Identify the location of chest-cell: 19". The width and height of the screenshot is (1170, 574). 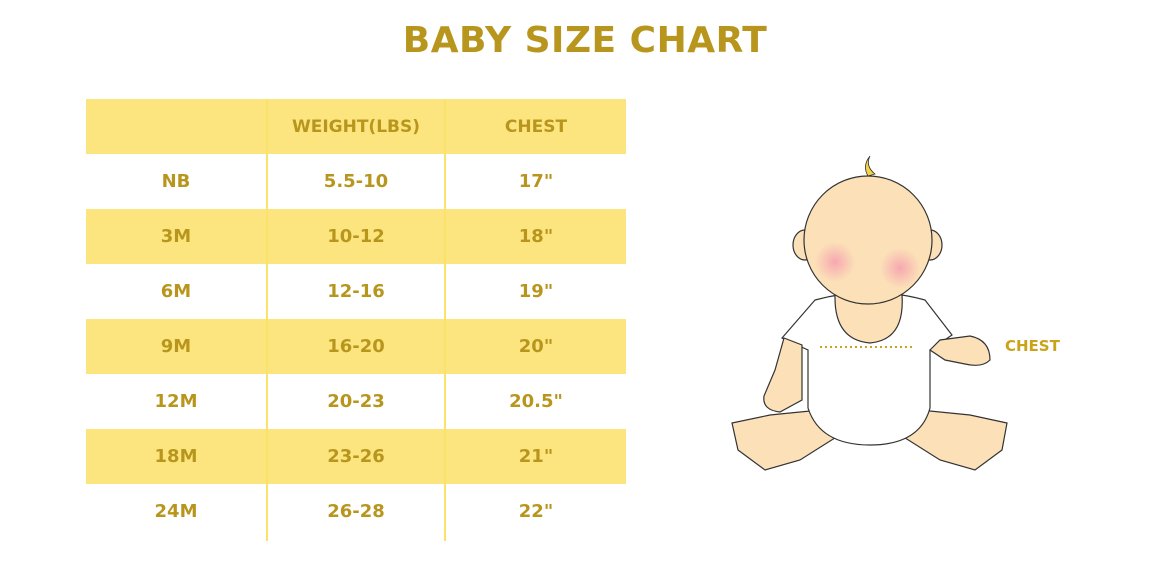
(536, 291).